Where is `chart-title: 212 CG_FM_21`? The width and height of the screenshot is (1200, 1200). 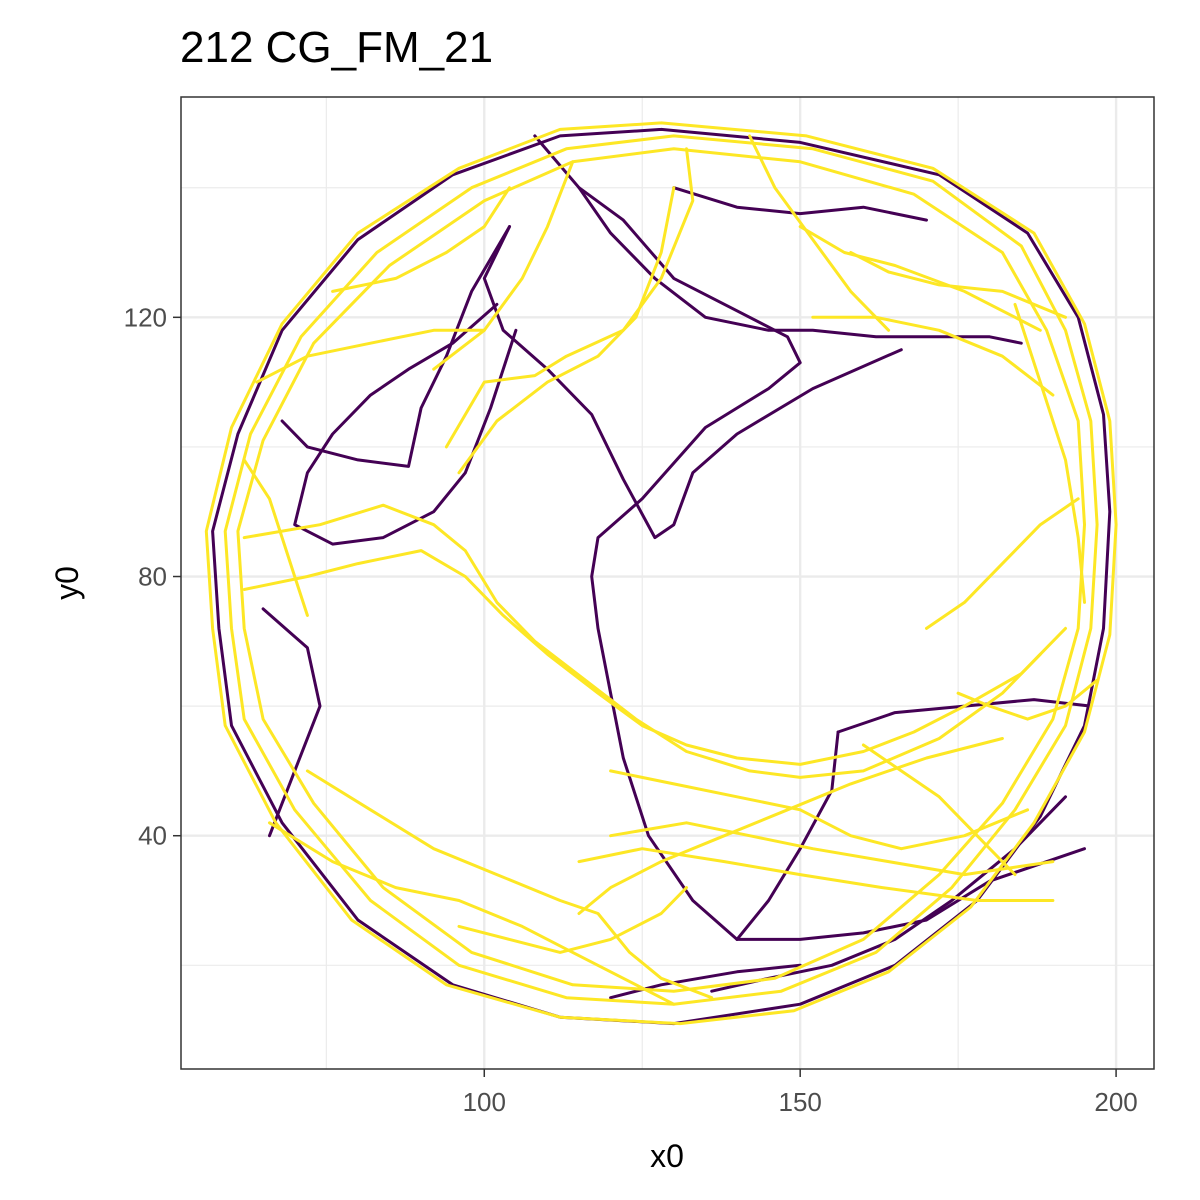
chart-title: 212 CG_FM_21 is located at coordinates (336, 47).